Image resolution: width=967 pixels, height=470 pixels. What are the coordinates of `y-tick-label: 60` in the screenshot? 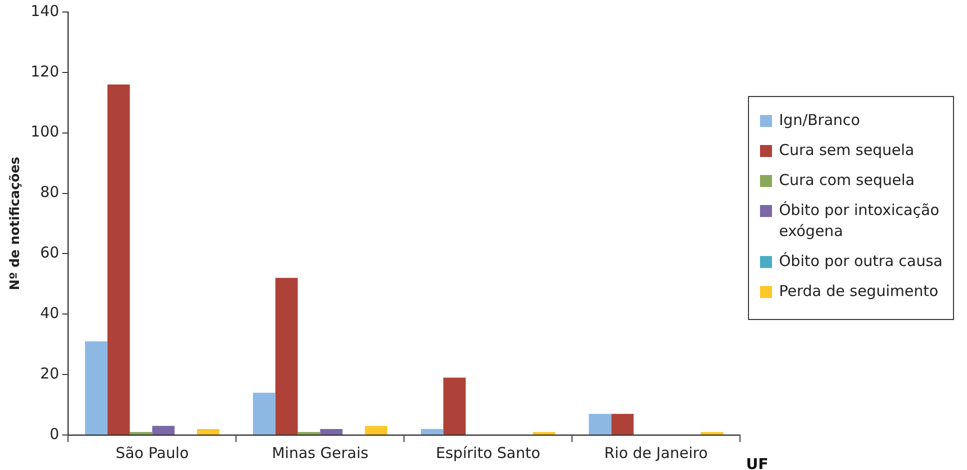 It's located at (50, 253).